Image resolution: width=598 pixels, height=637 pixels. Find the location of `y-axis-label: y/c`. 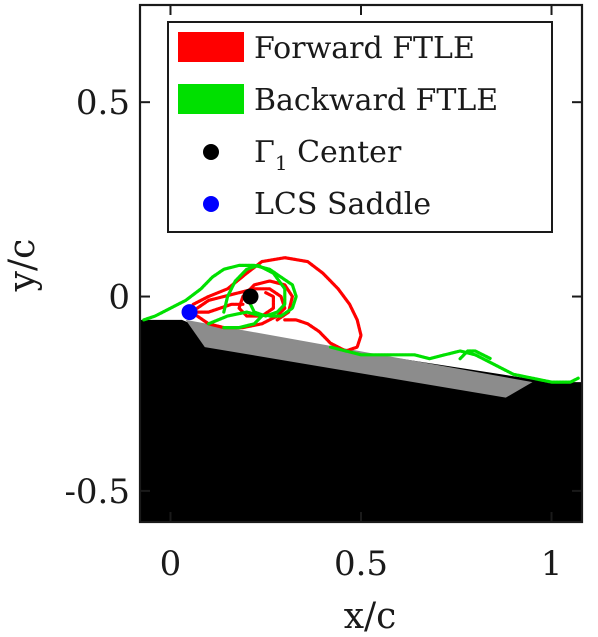

y-axis-label: y/c is located at coordinates (22, 266).